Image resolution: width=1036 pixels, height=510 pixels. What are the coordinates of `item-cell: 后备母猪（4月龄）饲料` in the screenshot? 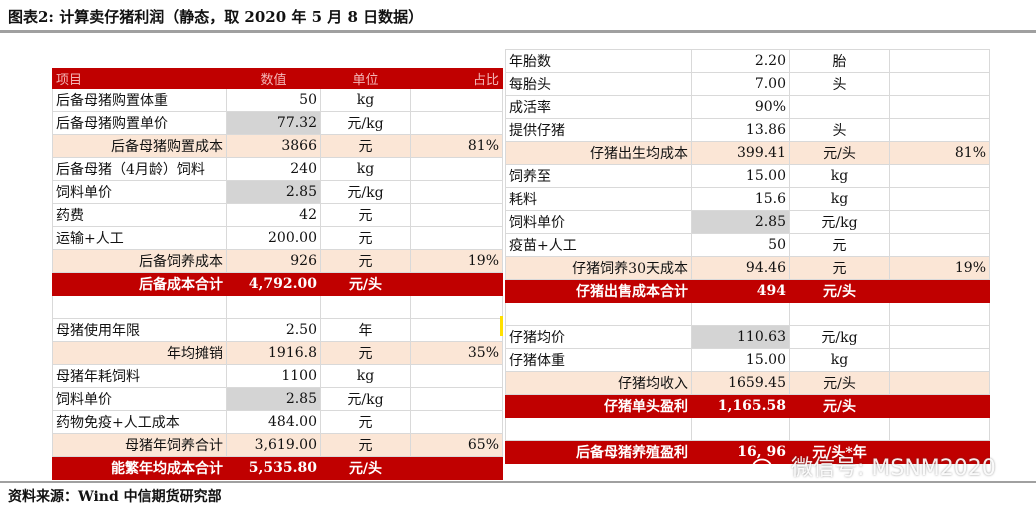 It's located at (139, 169).